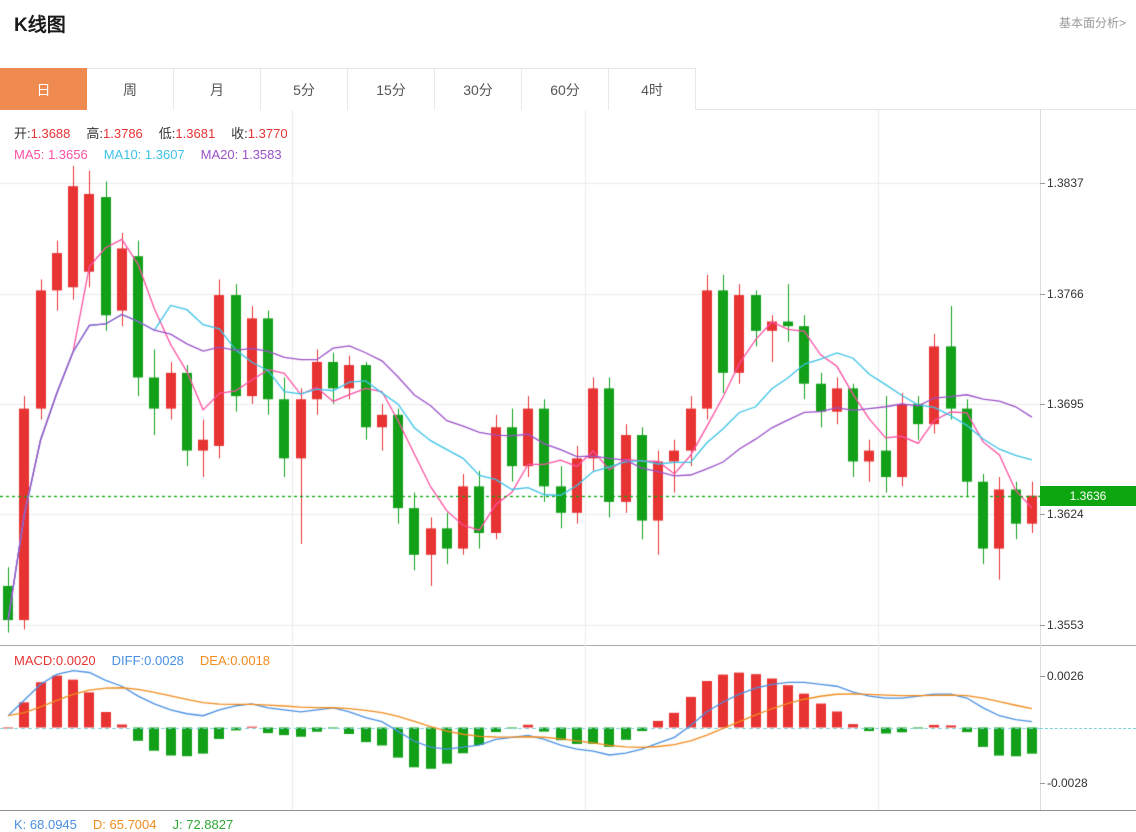  Describe the element at coordinates (1062, 676) in the screenshot. I see `axis-label: 0.0026` at that location.